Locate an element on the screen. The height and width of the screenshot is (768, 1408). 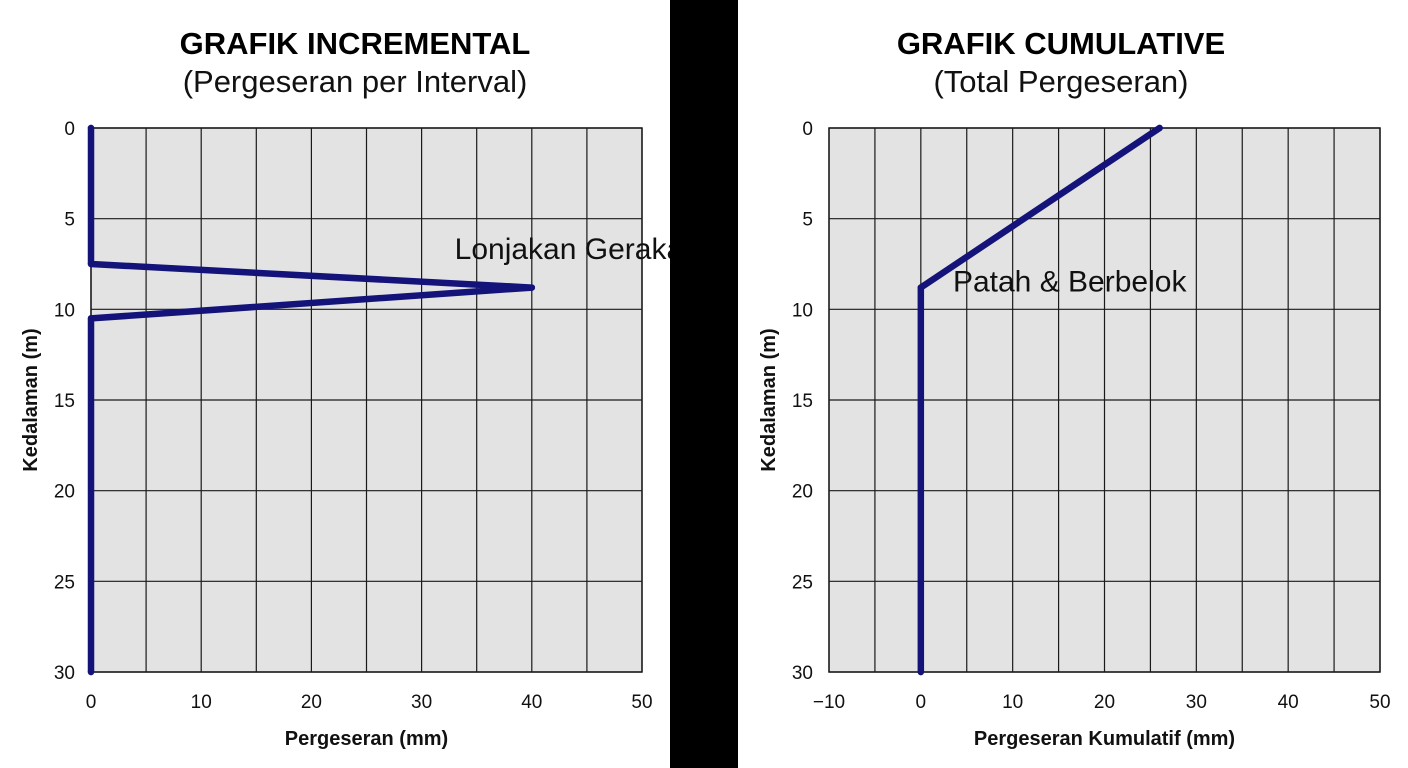
x-axis-label: Pergeseran (mm) is located at coordinates (366, 739).